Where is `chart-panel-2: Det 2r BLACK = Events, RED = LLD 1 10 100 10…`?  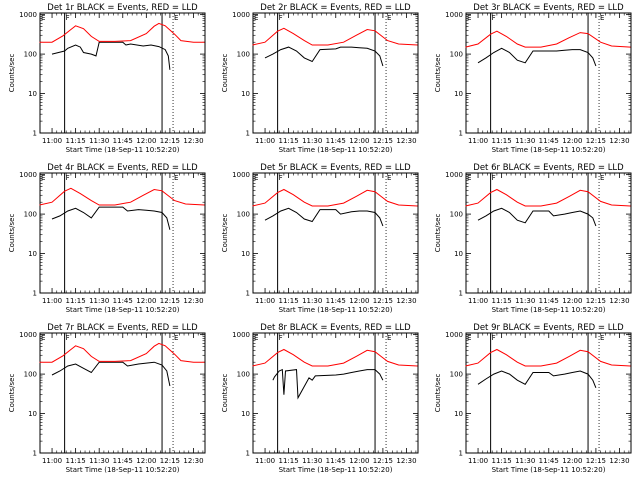 chart-panel-2: Det 2r BLACK = Events, RED = LLD 1 10 100 10… is located at coordinates (320, 78).